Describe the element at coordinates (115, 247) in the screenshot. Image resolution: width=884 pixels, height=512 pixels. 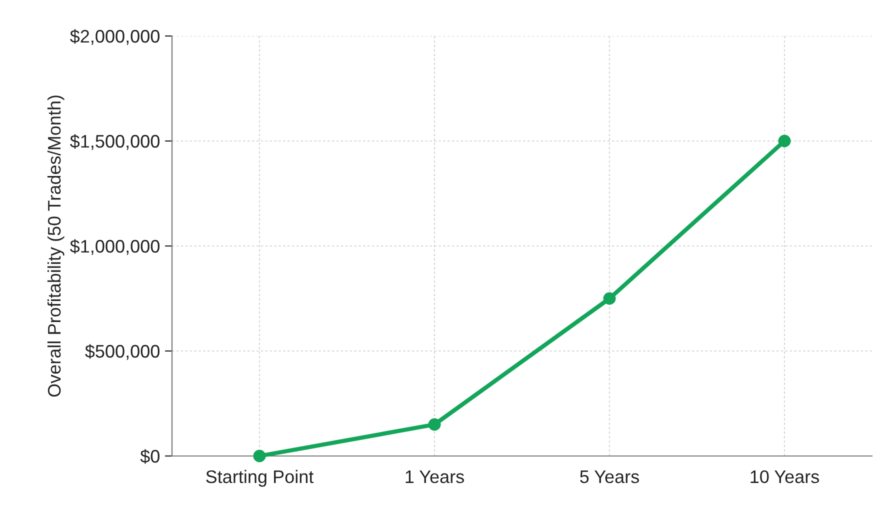
I see `y-tick-label: $1,000,000` at that location.